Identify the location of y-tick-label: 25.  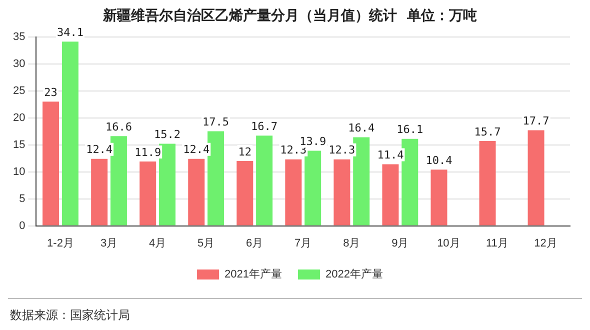
(19, 90).